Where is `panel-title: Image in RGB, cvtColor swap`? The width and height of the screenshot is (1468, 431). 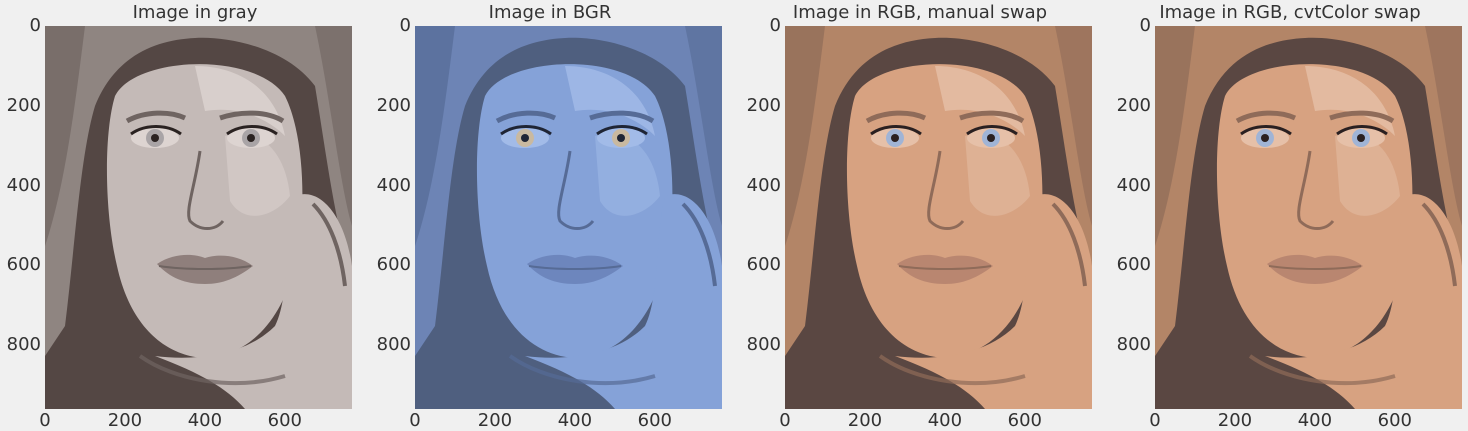 panel-title: Image in RGB, cvtColor swap is located at coordinates (1290, 12).